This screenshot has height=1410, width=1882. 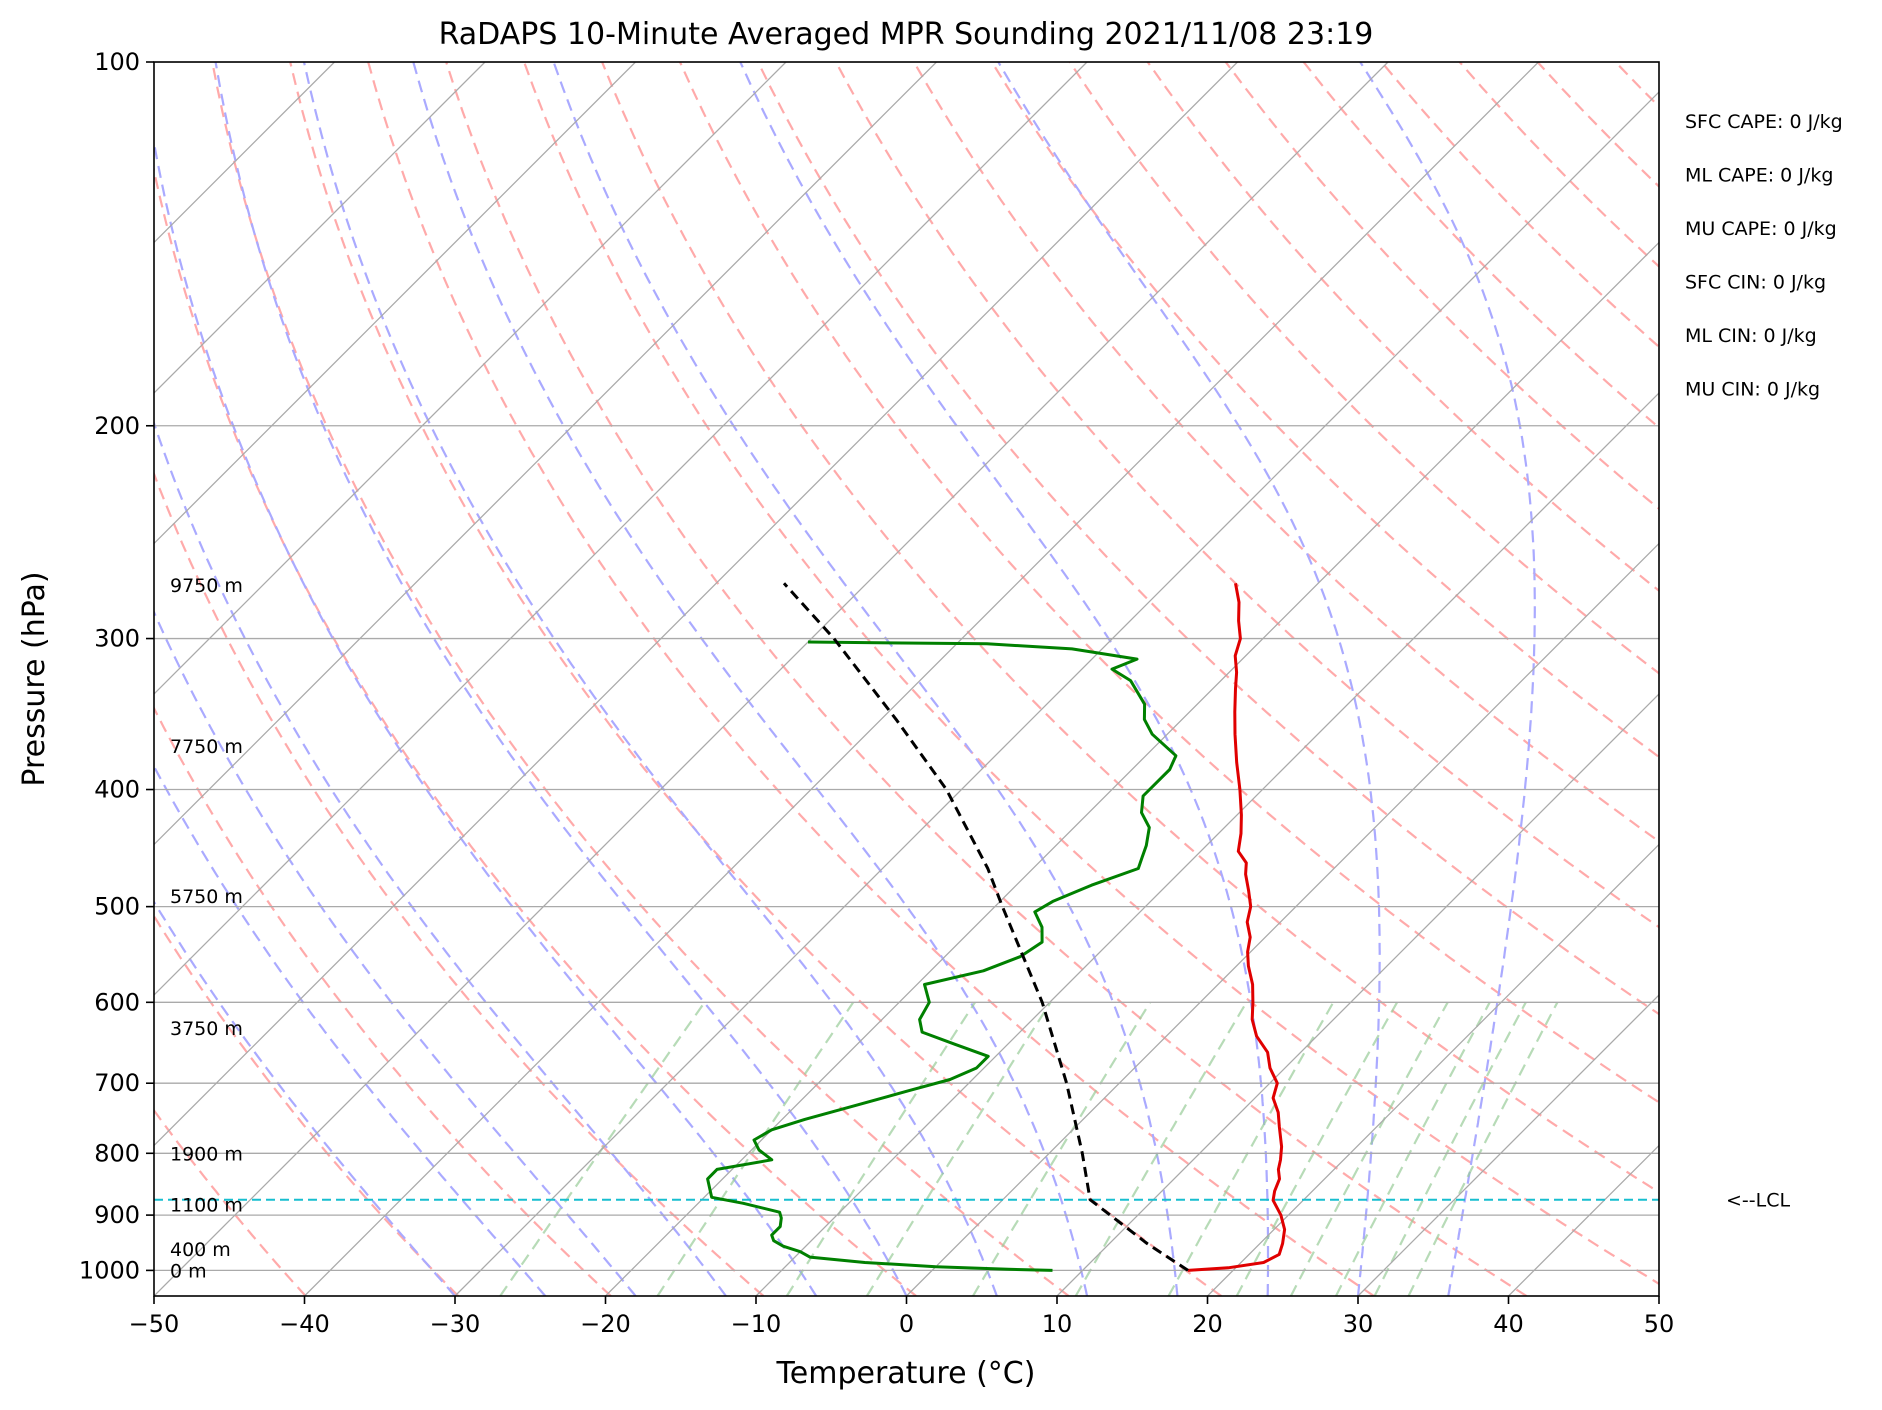 I want to click on height-label: 1100 m, so click(x=206, y=1205).